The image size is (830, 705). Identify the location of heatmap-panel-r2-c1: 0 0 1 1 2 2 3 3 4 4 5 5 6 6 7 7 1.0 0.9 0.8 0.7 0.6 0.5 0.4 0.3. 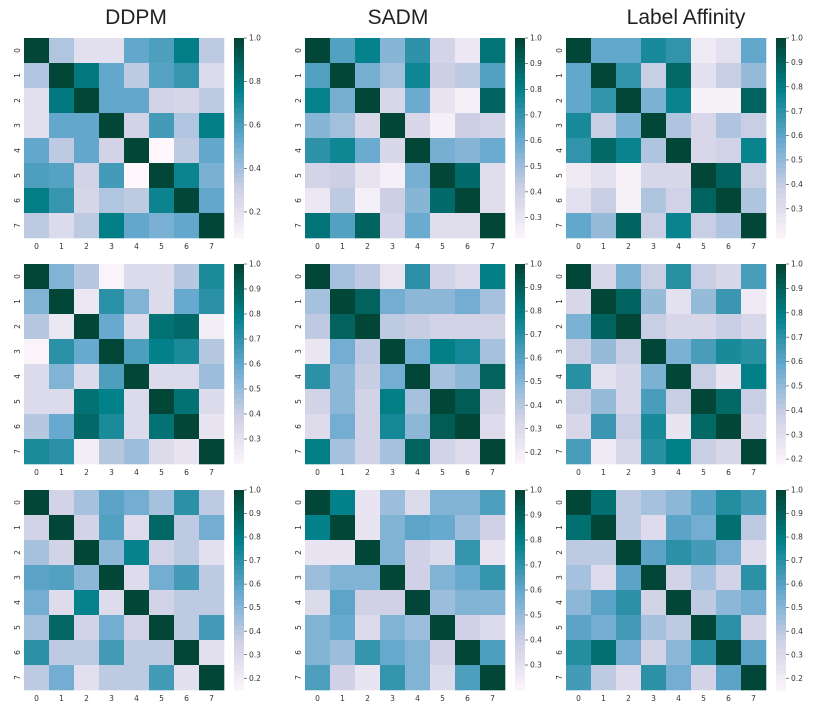
(418, 594).